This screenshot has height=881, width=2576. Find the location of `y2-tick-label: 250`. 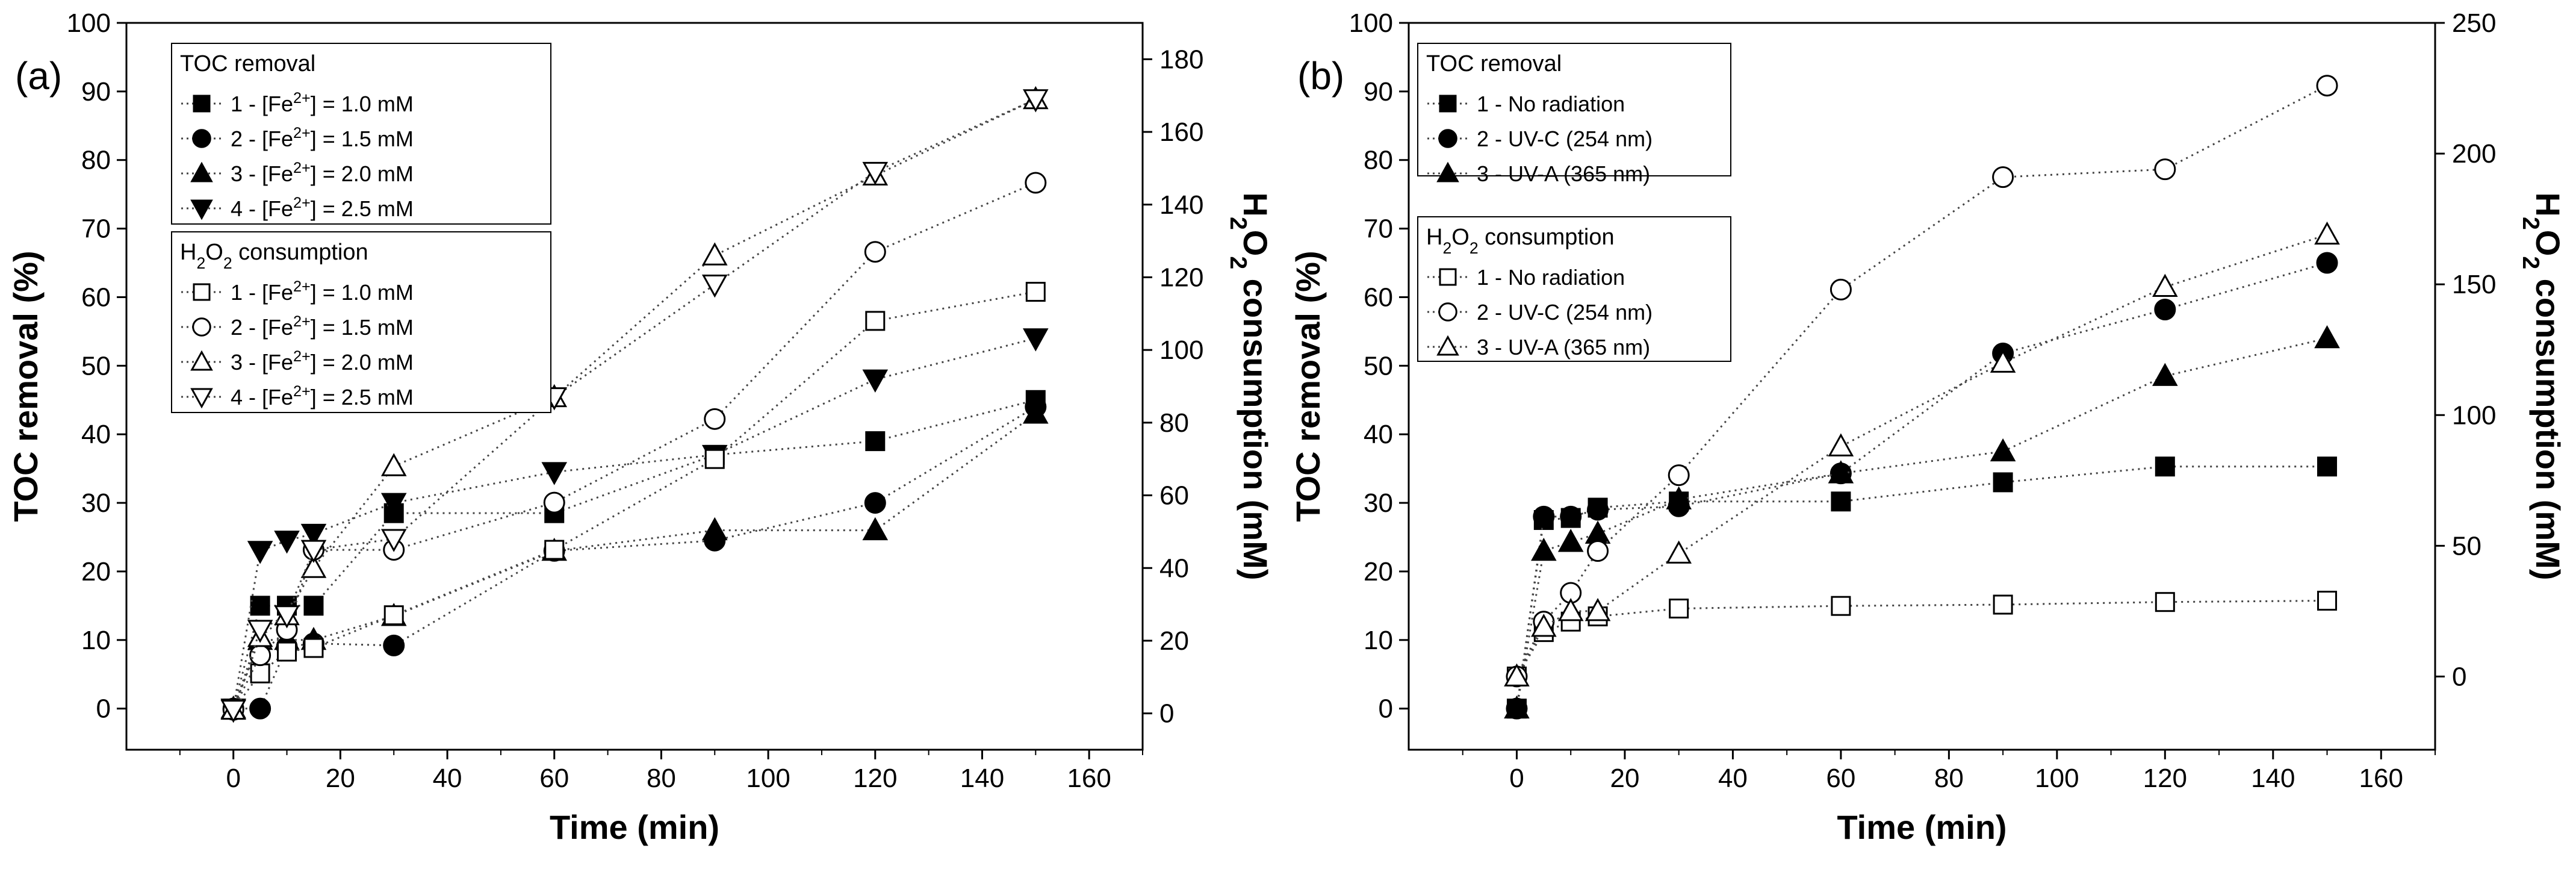

y2-tick-label: 250 is located at coordinates (2474, 23).